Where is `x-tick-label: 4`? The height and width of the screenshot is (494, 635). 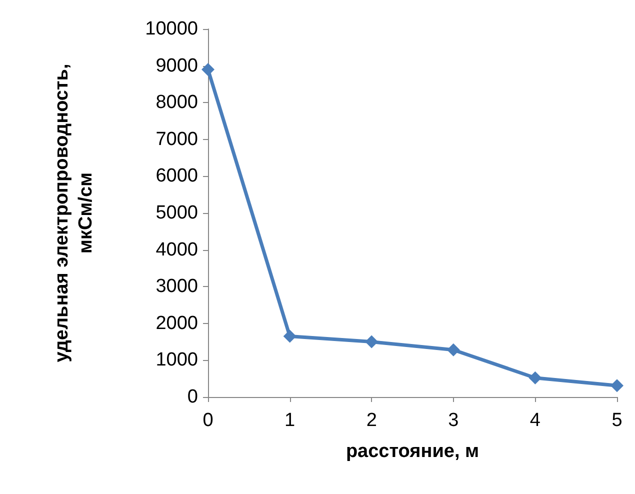 x-tick-label: 4 is located at coordinates (535, 420).